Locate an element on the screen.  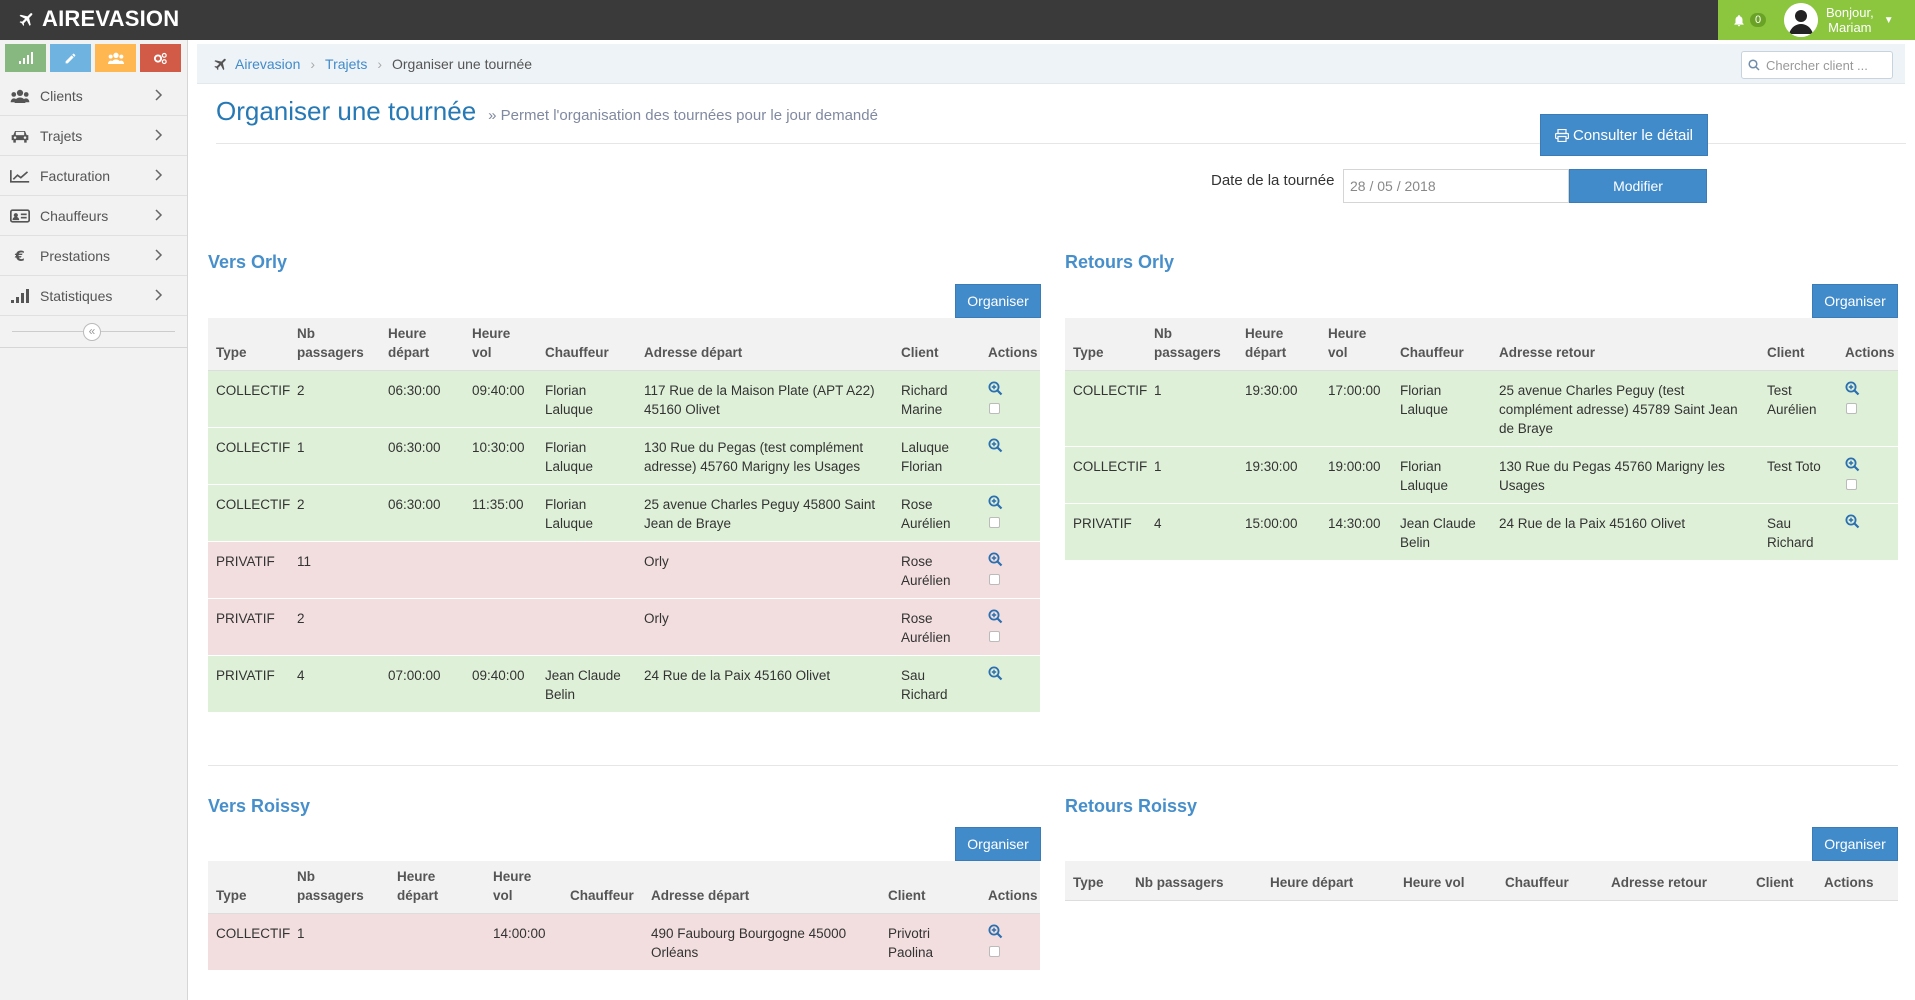
table-cell: 24 Rue de la Paix 45160 Olivet is located at coordinates (1625, 531).